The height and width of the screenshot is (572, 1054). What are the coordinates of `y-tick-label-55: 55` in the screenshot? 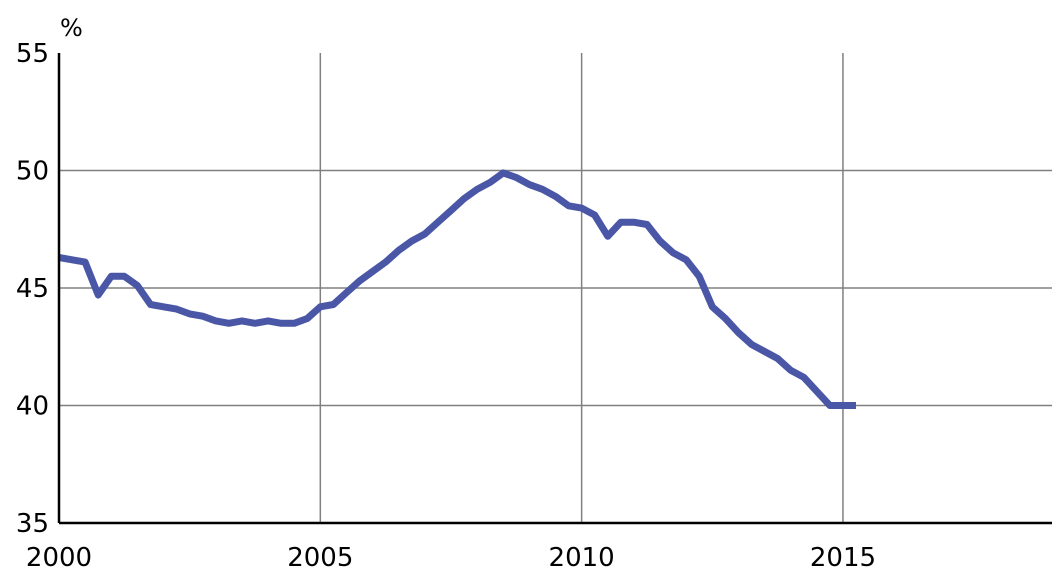 It's located at (32, 54).